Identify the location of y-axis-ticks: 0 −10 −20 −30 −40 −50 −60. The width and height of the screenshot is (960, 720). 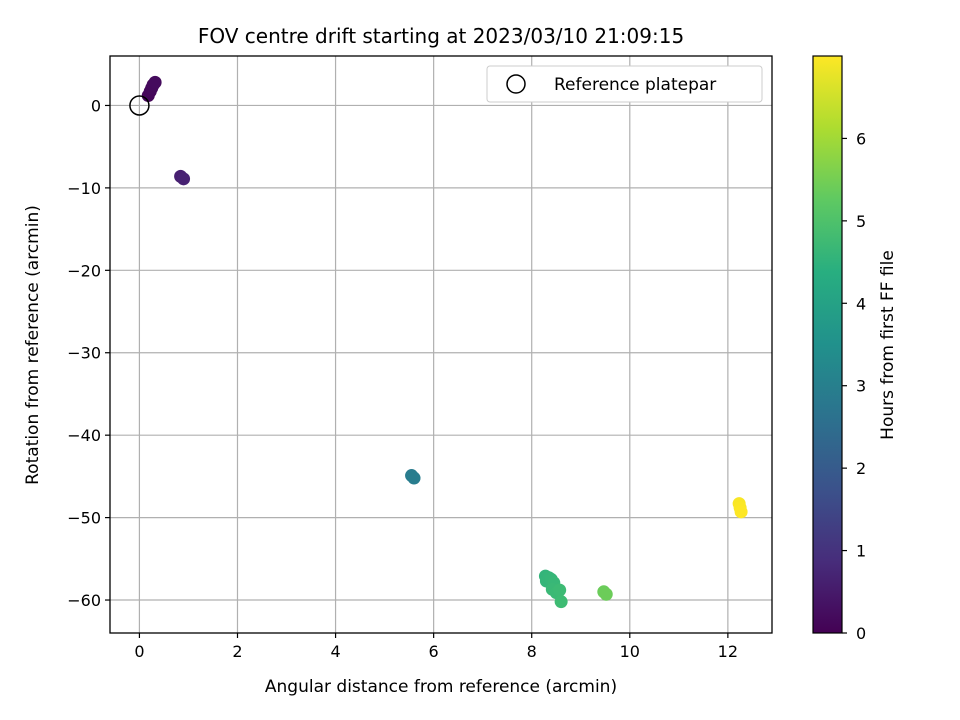
(88, 353).